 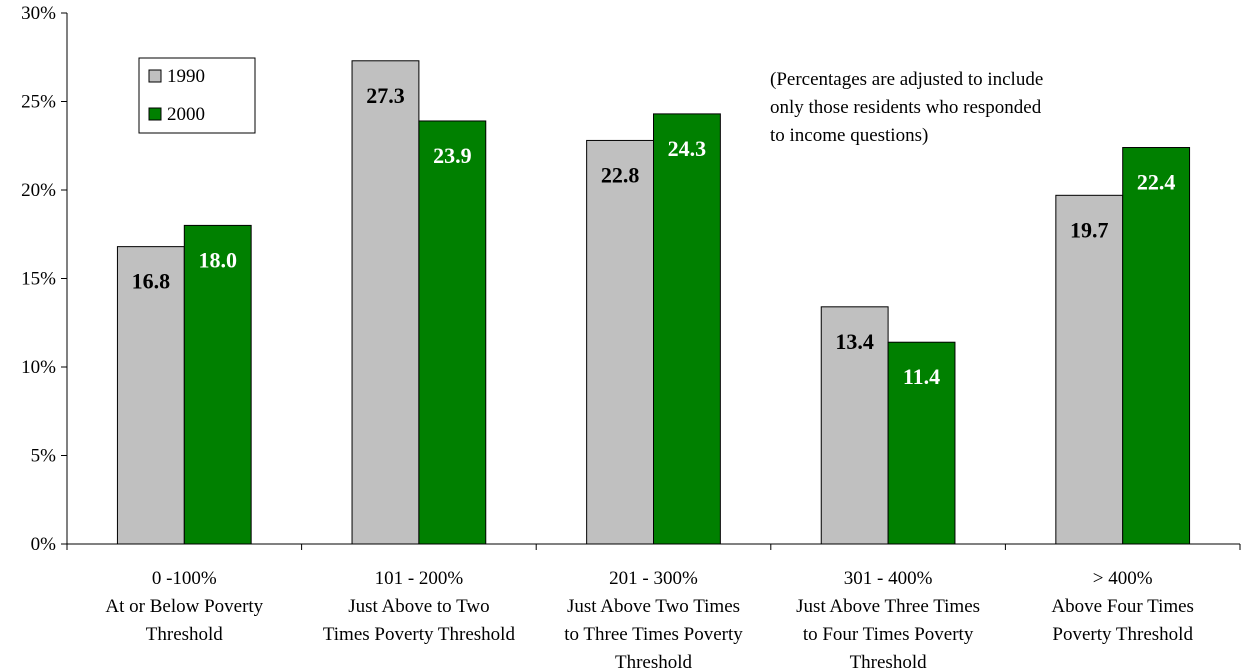 I want to click on category-label-1-line-1: Just Above to Two, so click(x=418, y=606).